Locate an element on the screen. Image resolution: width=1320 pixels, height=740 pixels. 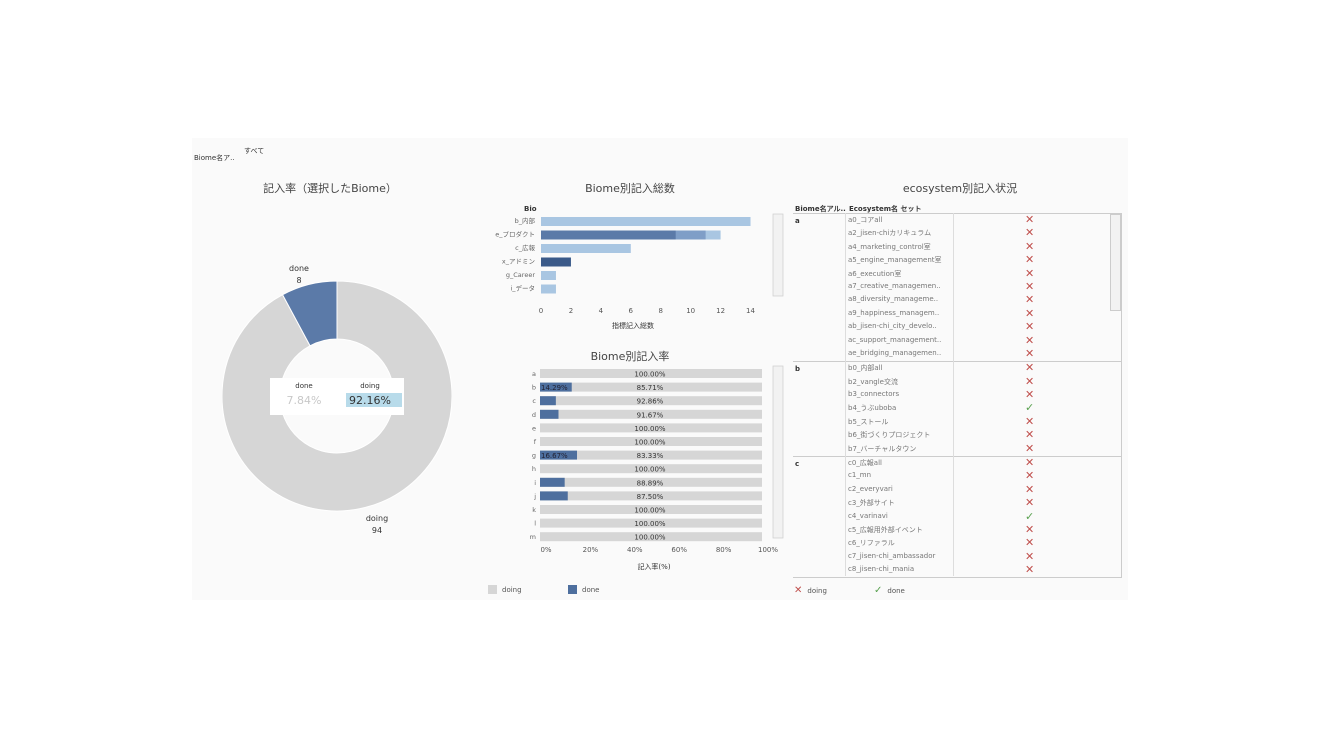
totals-scrollbar is located at coordinates (778, 255).